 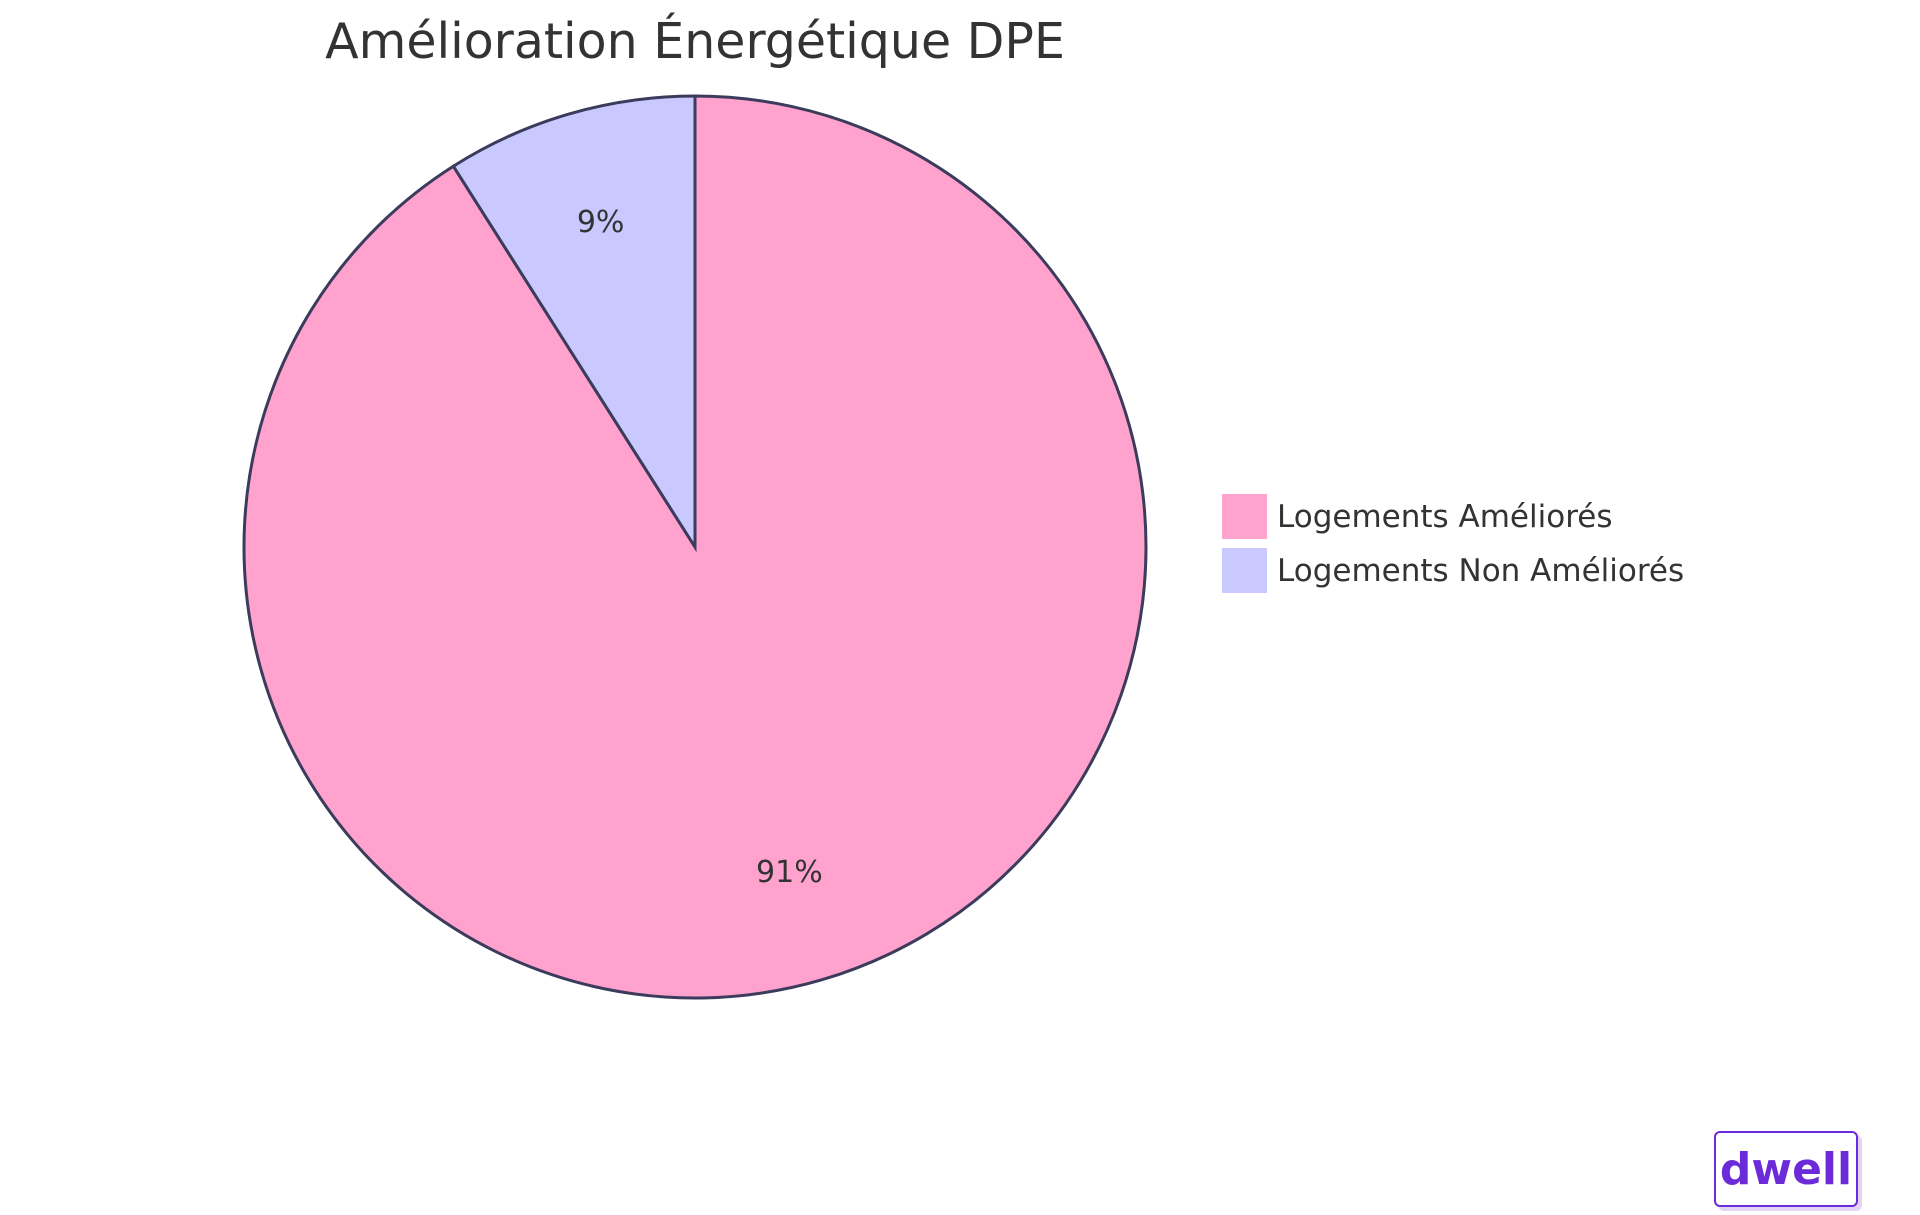 What do you see at coordinates (601, 222) in the screenshot?
I see `slice-value-label-2: 9%` at bounding box center [601, 222].